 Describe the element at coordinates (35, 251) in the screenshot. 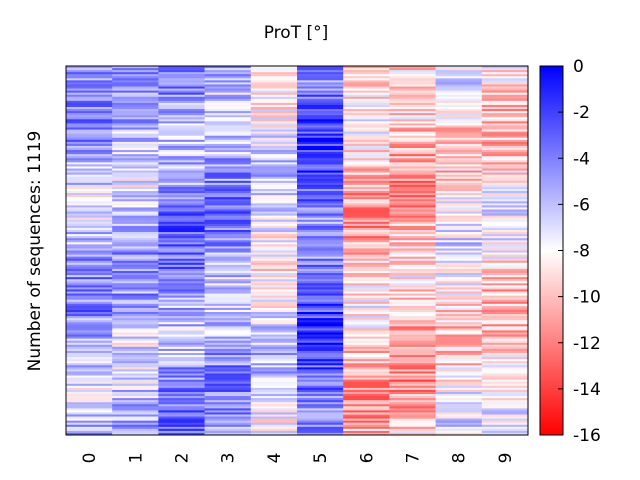

I see `y-axis-label: Number of sequences: 1119` at that location.